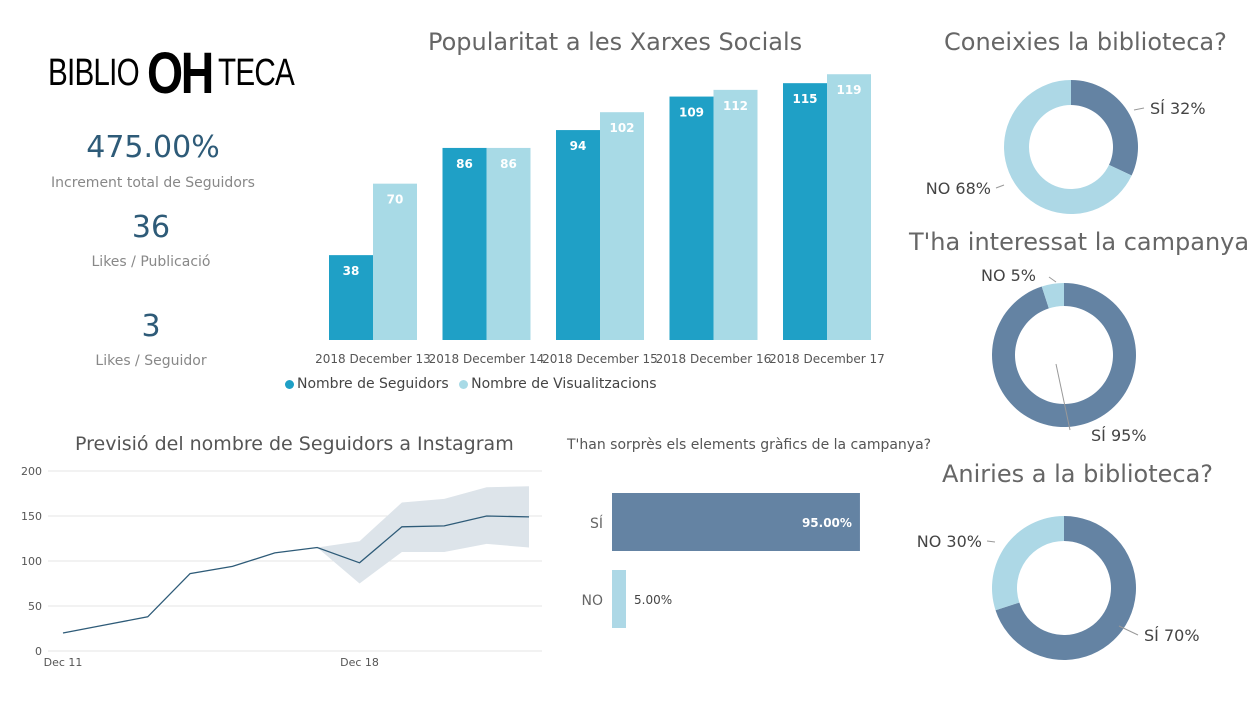  Describe the element at coordinates (151, 361) in the screenshot. I see `kpi-label-likes-per-follower: Likes / Seguidor` at that location.